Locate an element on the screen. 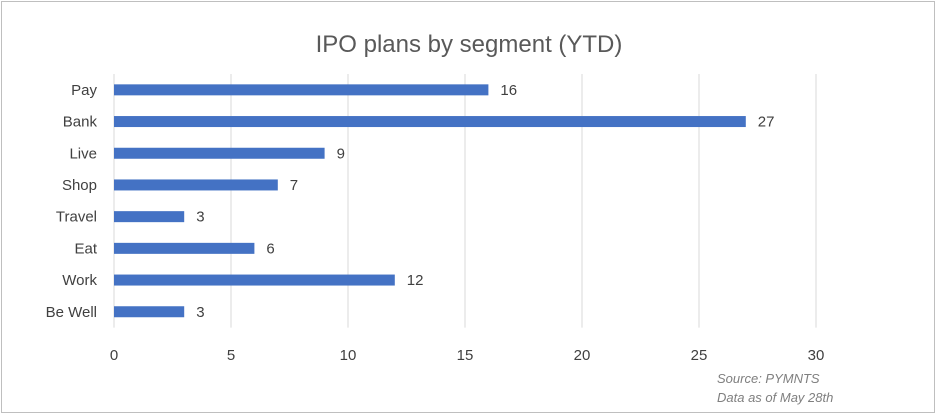 The width and height of the screenshot is (936, 414). category-label: Work is located at coordinates (79, 280).